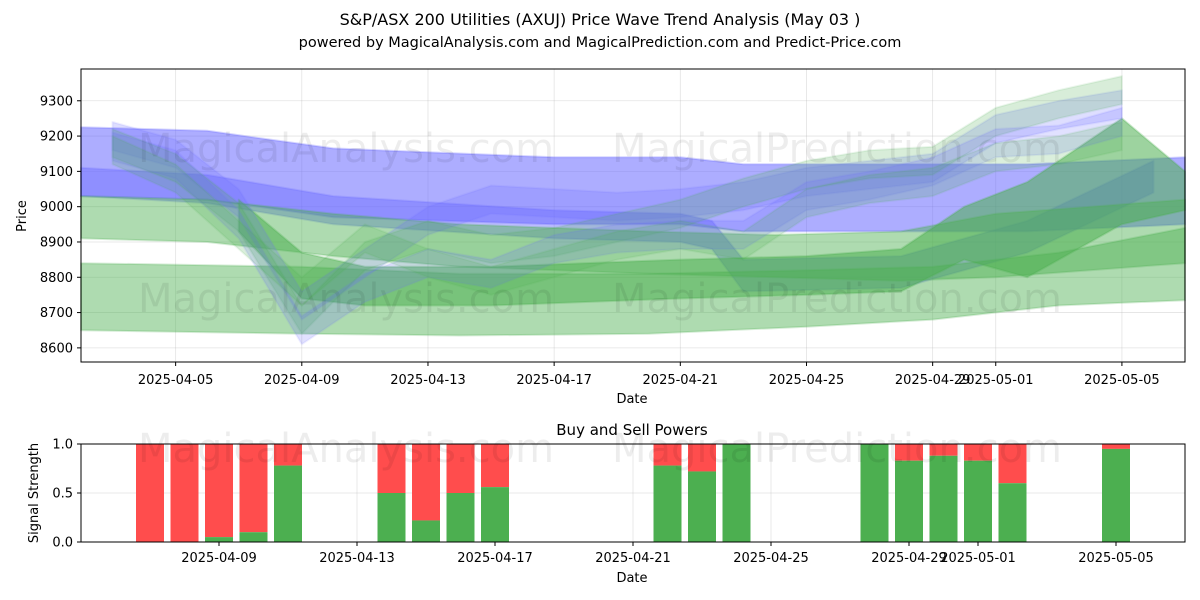 Image resolution: width=1200 pixels, height=600 pixels. What do you see at coordinates (62, 543) in the screenshot?
I see `signal-y-tick-label: 0.0` at bounding box center [62, 543].